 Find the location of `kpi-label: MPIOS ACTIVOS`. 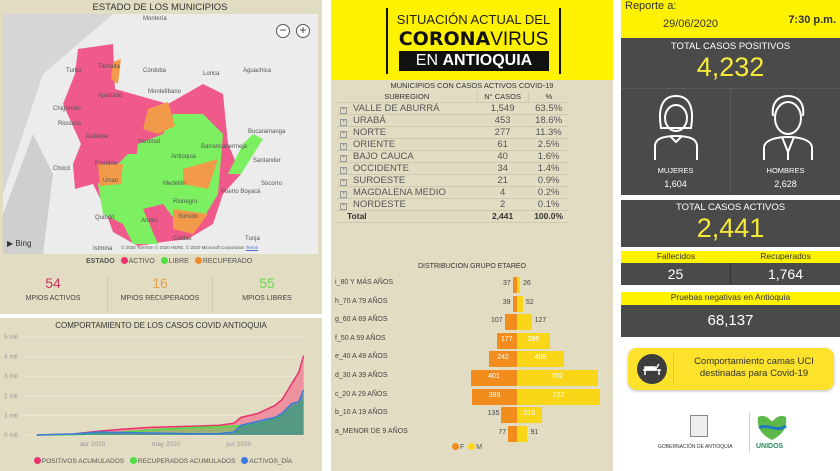

kpi-label: MPIOS ACTIVOS is located at coordinates (53, 298).